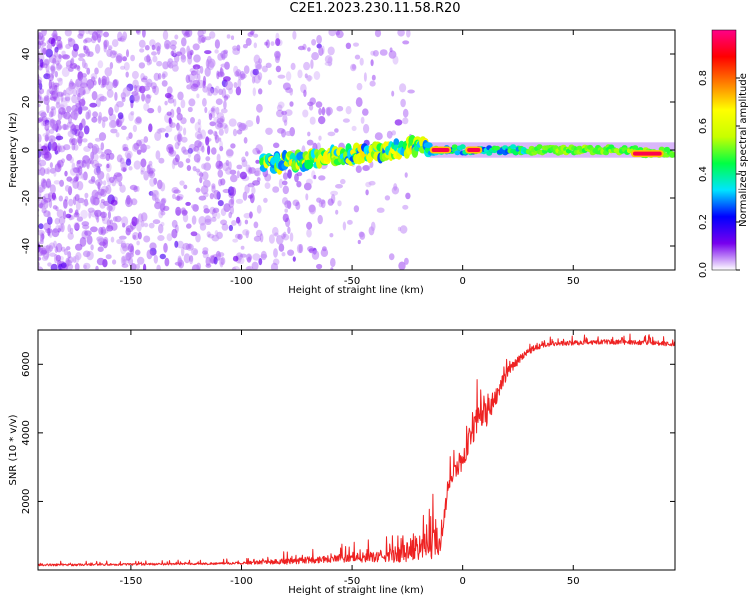 The height and width of the screenshot is (600, 750). Describe the element at coordinates (352, 581) in the screenshot. I see `x-tick-label: -50` at that location.